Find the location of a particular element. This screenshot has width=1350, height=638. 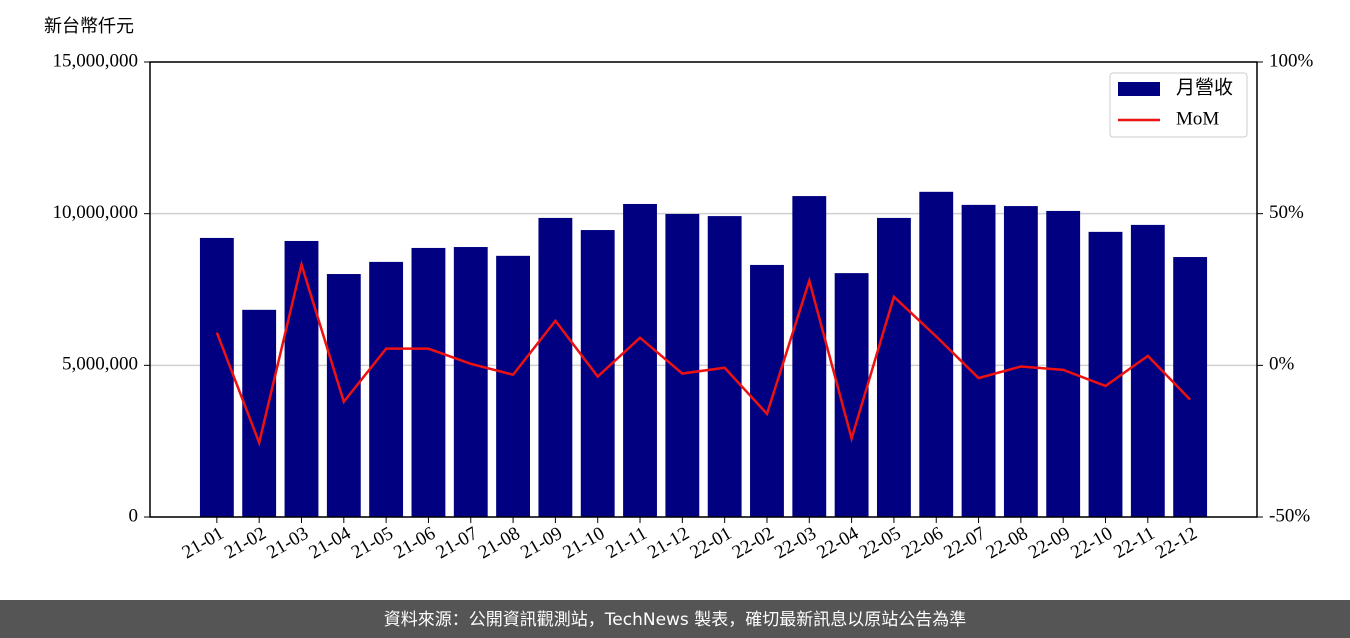

x-tick-label: 22-02 is located at coordinates (753, 543).